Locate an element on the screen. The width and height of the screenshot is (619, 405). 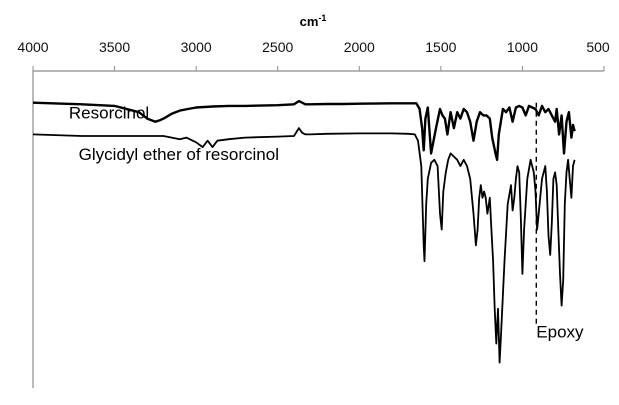
x-tick-label: 3500 is located at coordinates (114, 47).